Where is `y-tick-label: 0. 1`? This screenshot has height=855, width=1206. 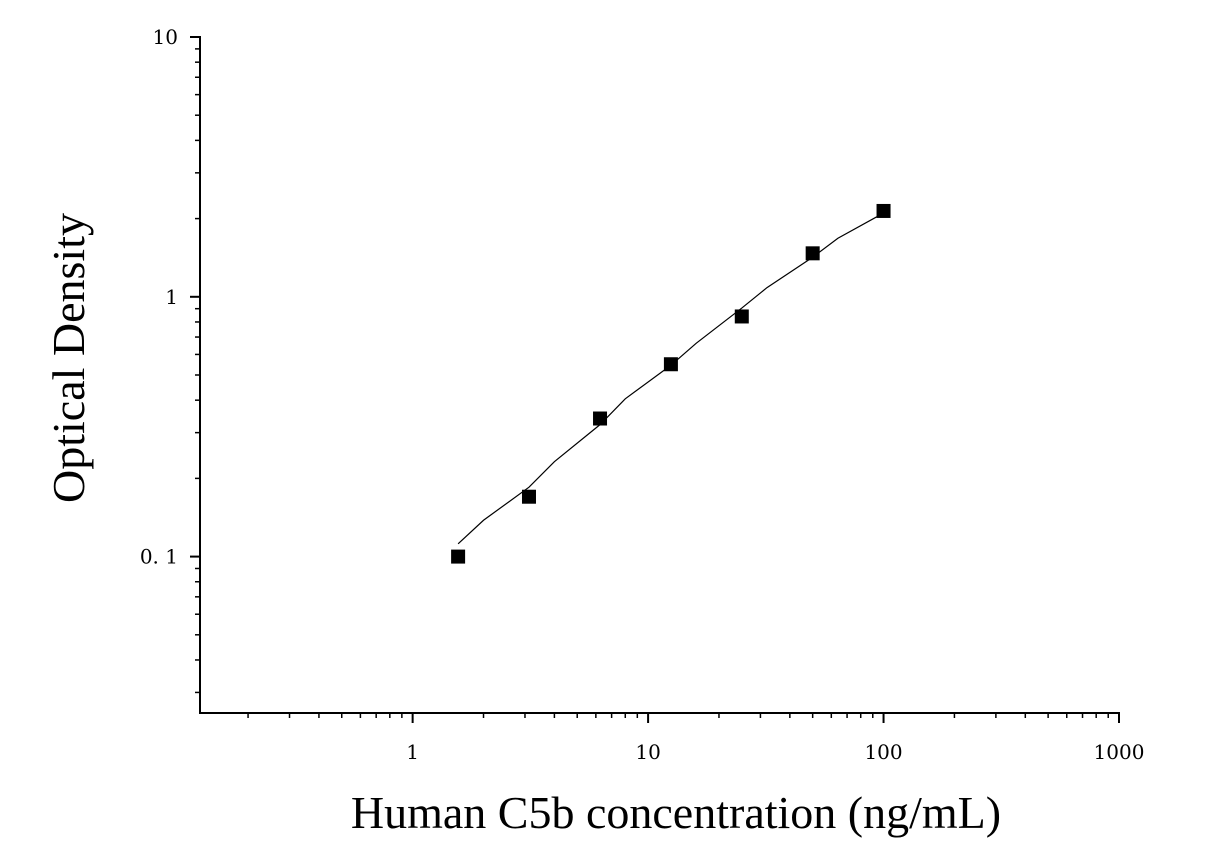 y-tick-label: 0. 1 is located at coordinates (159, 557).